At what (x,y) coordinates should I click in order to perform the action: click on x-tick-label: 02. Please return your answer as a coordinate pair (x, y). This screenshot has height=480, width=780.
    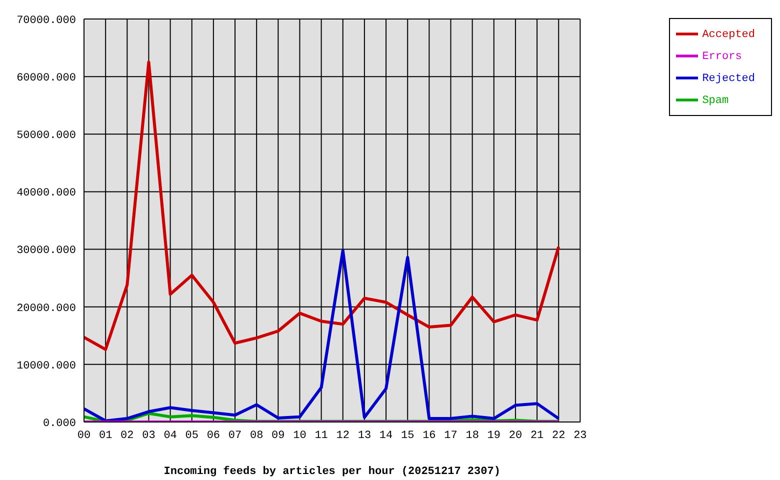
    Looking at the image, I should click on (127, 436).